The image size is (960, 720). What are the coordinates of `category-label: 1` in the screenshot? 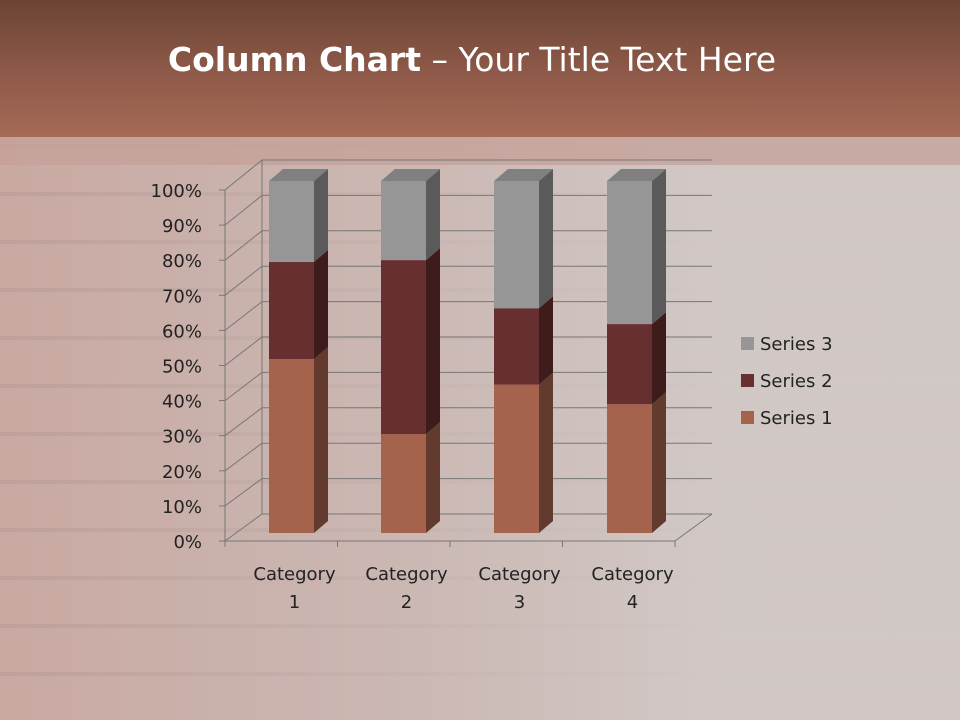 It's located at (294, 602).